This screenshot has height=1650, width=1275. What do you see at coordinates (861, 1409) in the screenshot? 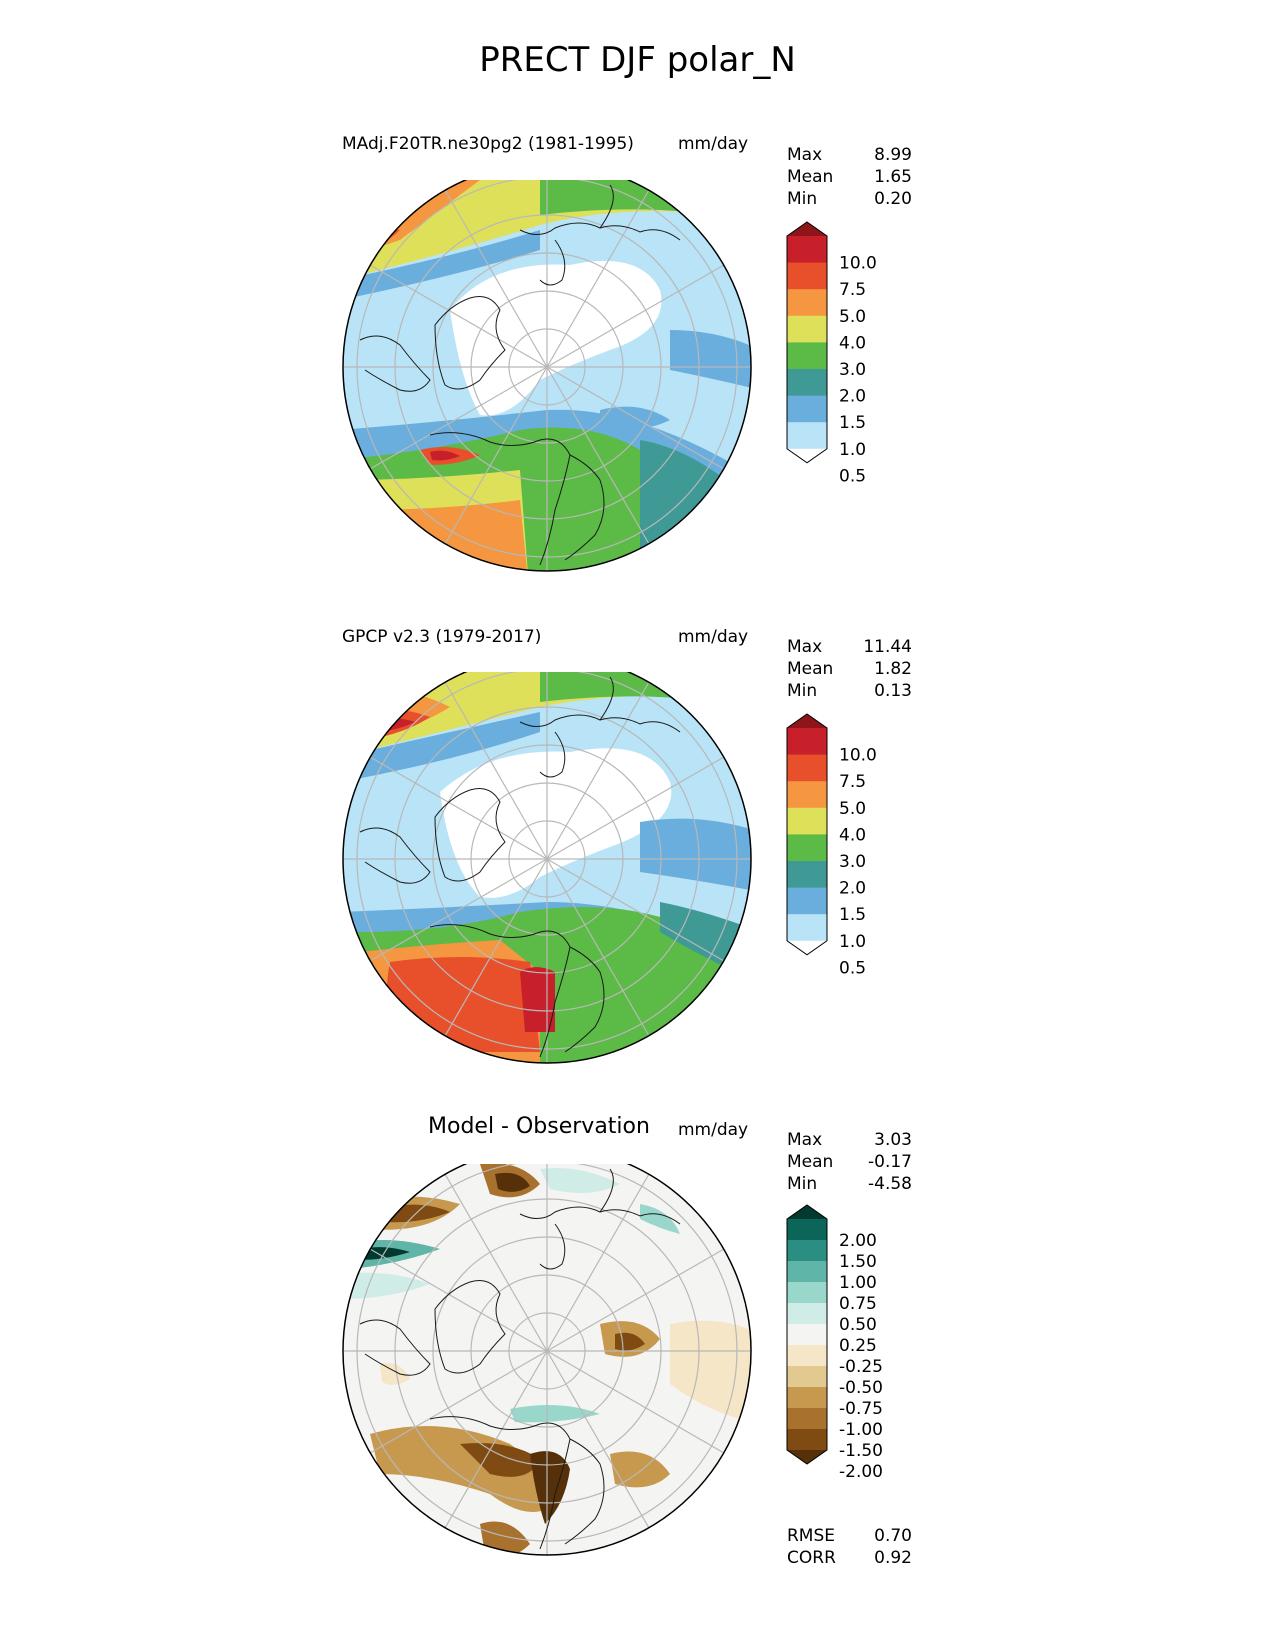
I see `colorbar-tick-label: -0.75` at bounding box center [861, 1409].